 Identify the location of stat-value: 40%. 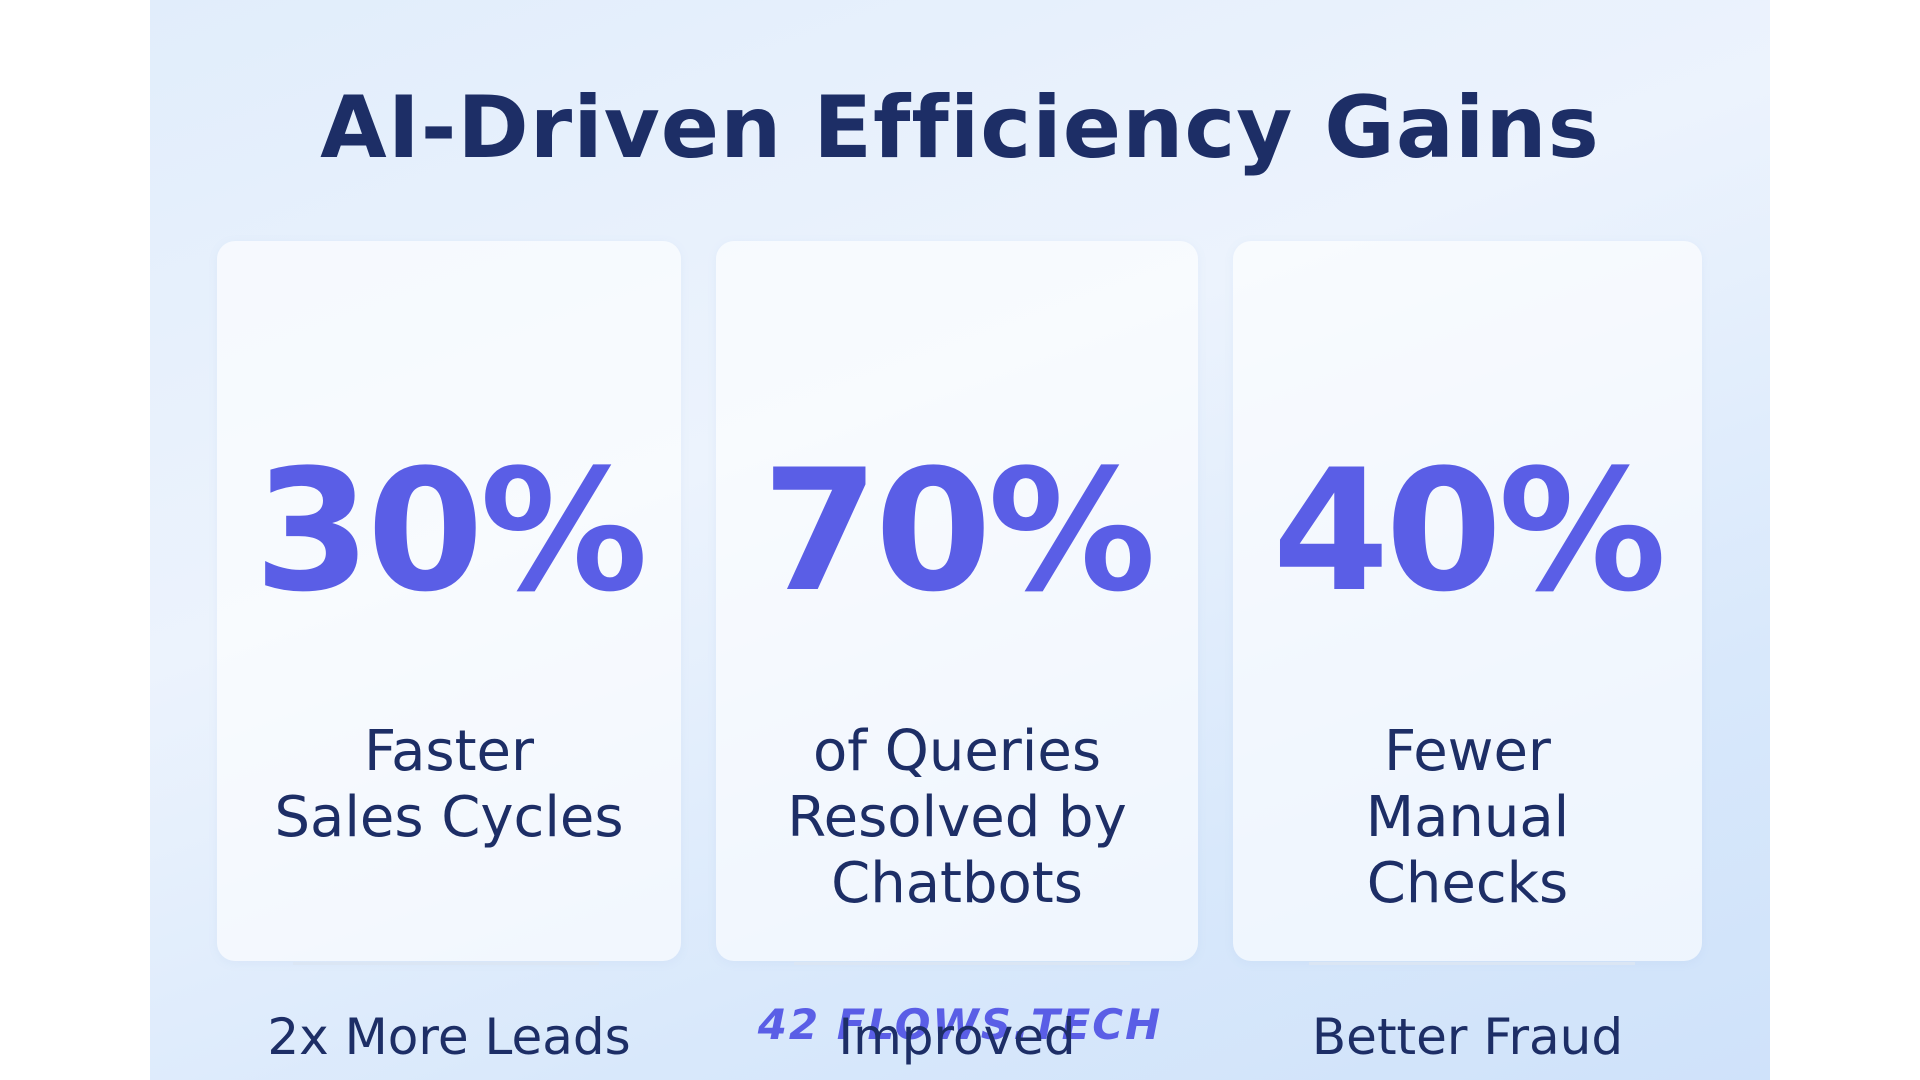
(1469, 531).